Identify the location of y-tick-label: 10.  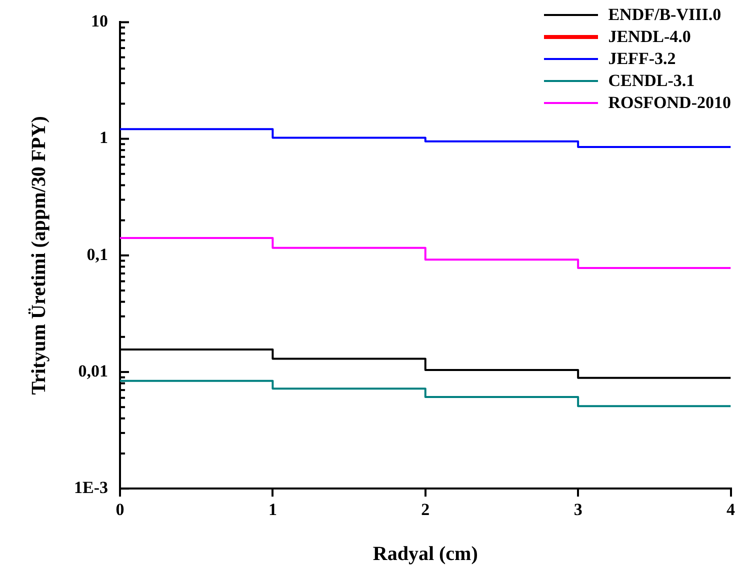
(99, 21).